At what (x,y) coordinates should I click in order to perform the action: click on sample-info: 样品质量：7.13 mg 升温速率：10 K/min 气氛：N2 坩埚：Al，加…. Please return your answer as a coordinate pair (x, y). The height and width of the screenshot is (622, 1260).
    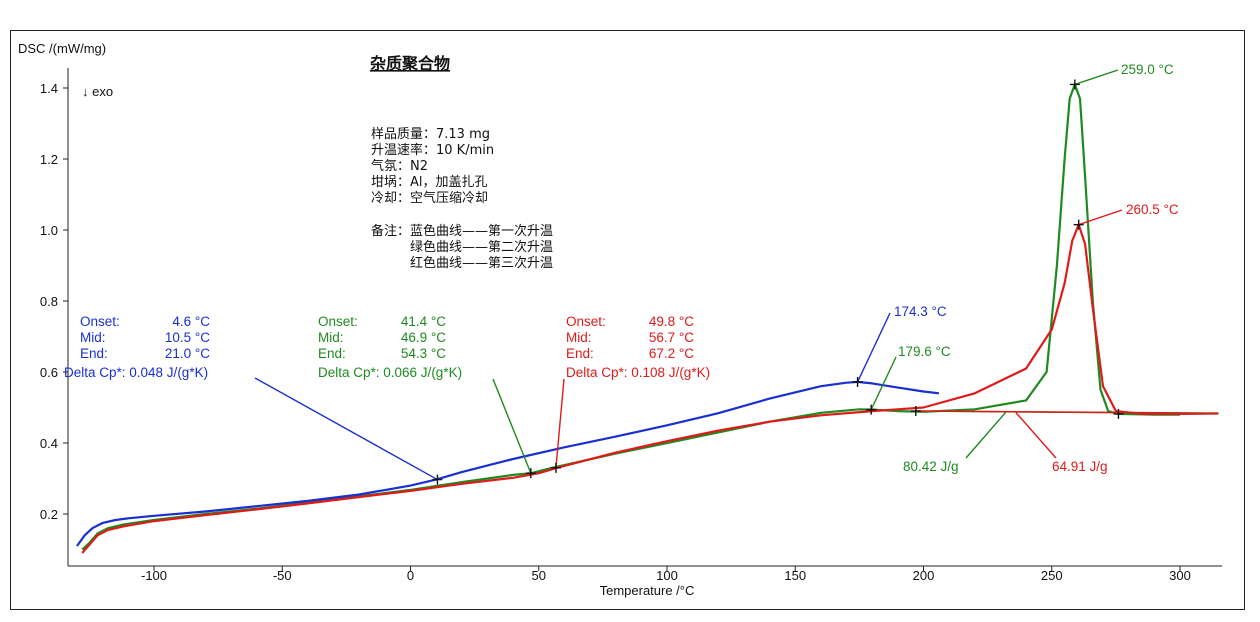
    Looking at the image, I should click on (462, 199).